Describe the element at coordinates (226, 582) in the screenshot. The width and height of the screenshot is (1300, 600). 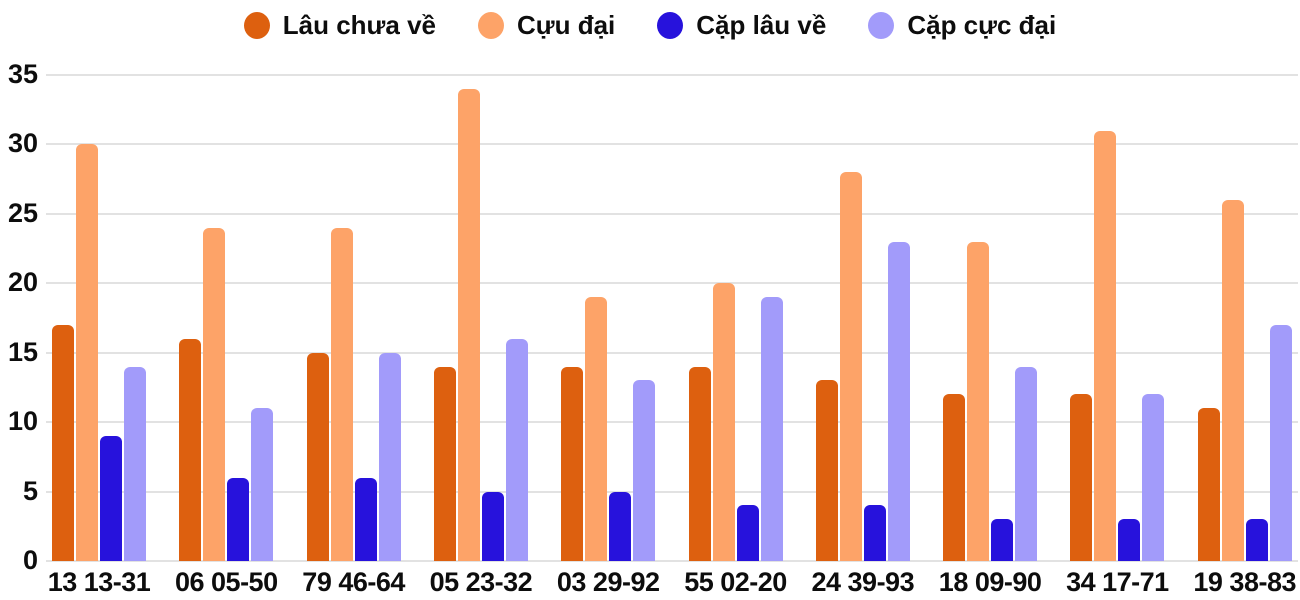
I see `x-axis-label: 06 05-50` at that location.